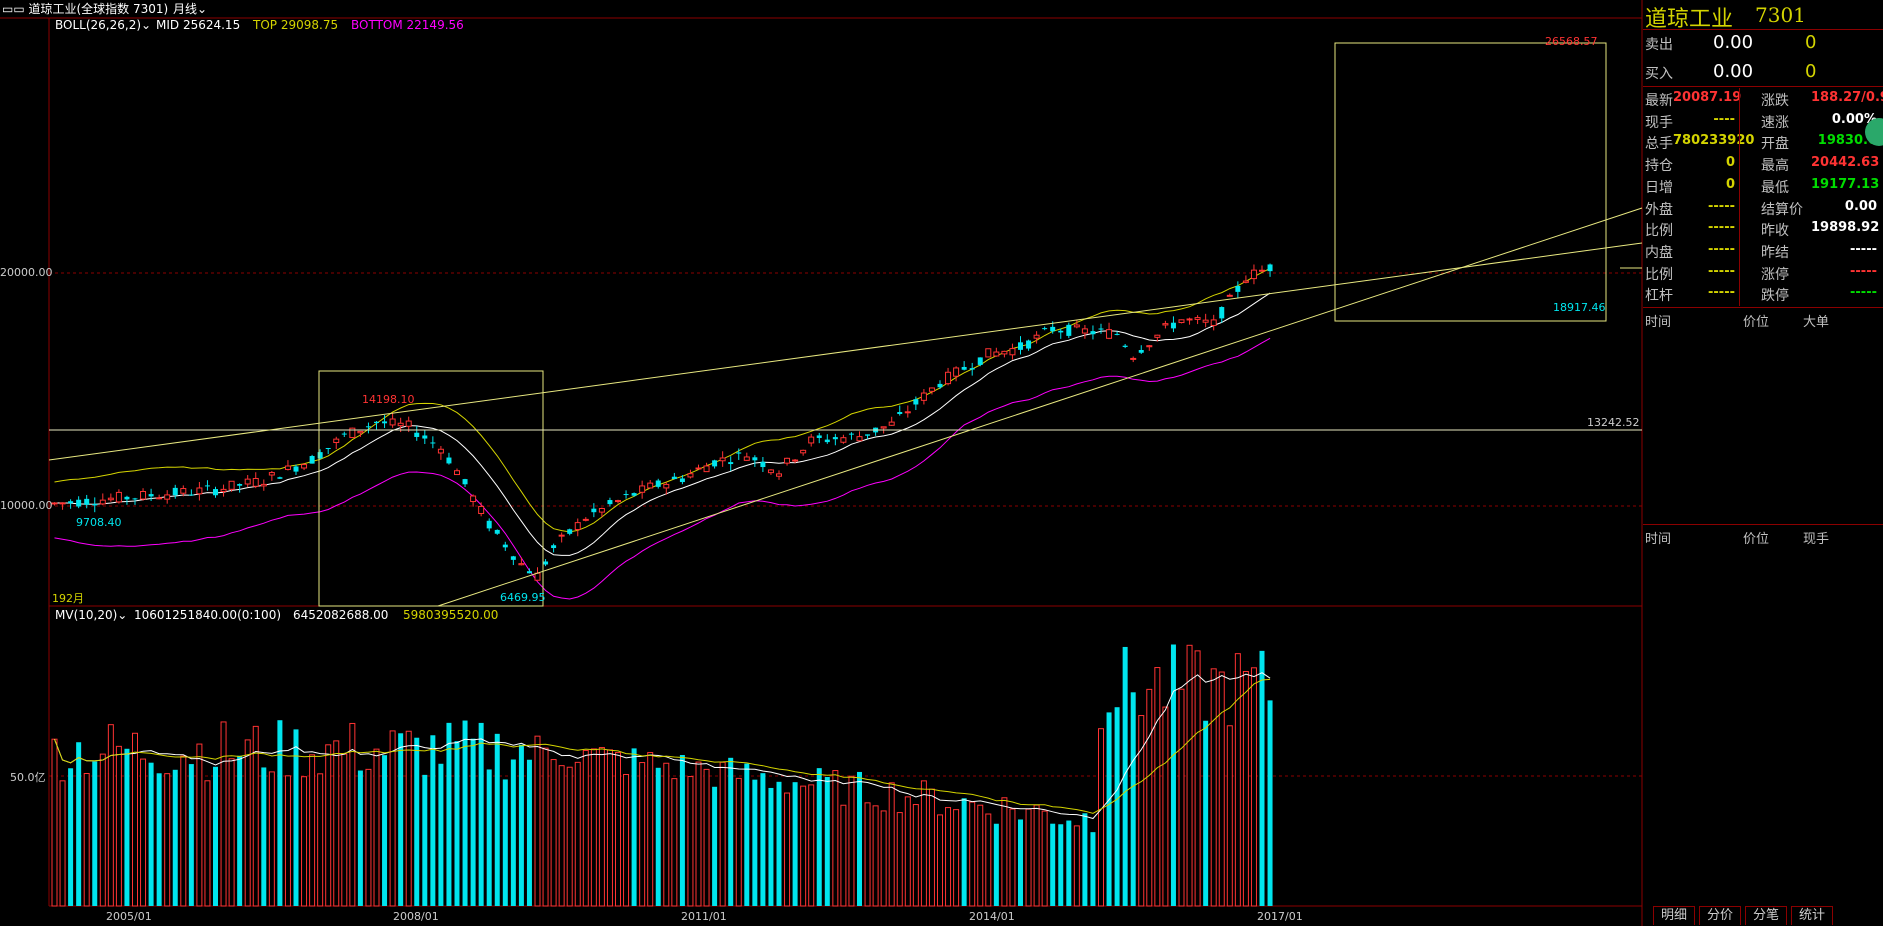 The height and width of the screenshot is (926, 1883). Describe the element at coordinates (1811, 71) in the screenshot. I see `buy-qty: 0` at that location.